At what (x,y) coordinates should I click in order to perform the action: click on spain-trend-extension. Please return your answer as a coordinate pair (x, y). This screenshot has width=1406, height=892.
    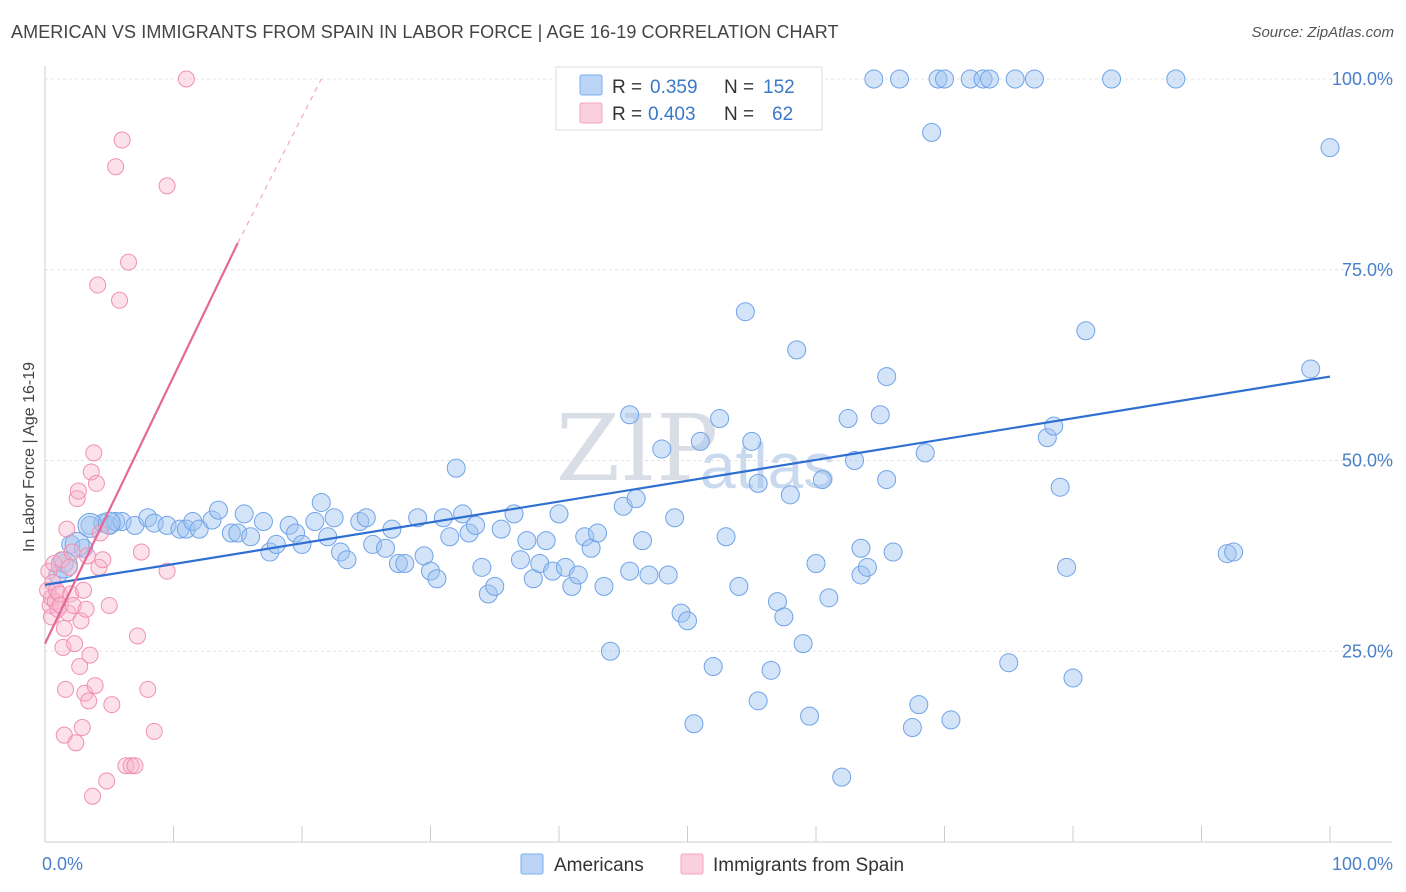
    Looking at the image, I should click on (279, 161).